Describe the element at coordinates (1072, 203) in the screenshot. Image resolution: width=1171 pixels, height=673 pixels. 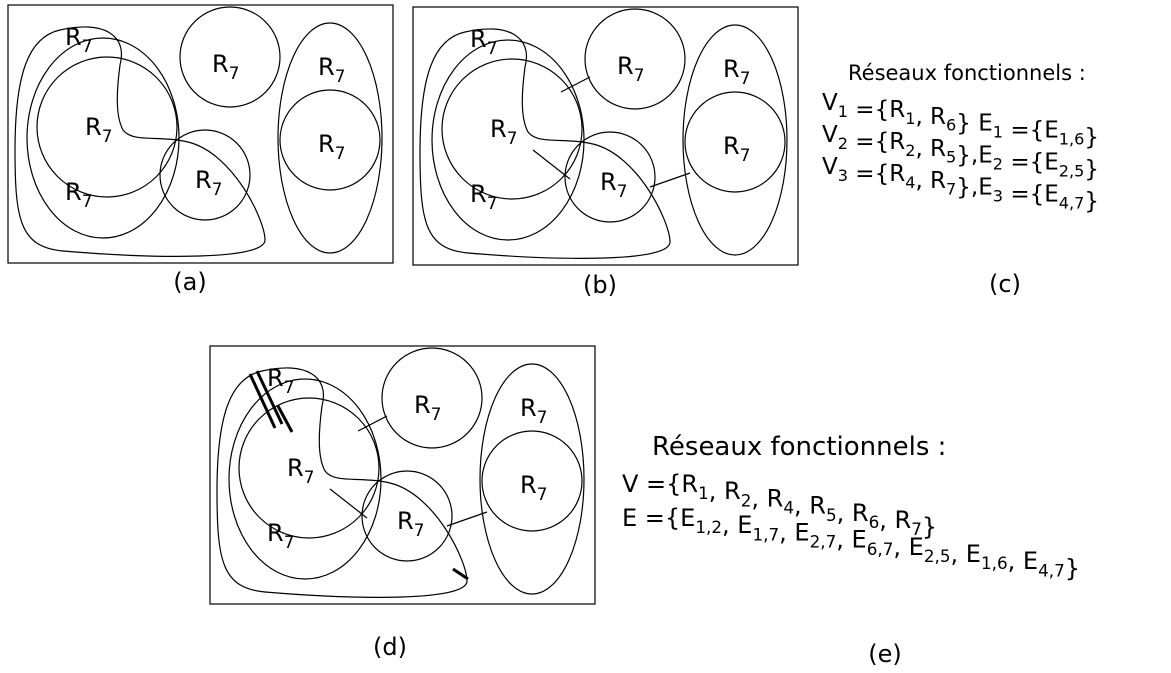
I see `subscript: 4,7` at that location.